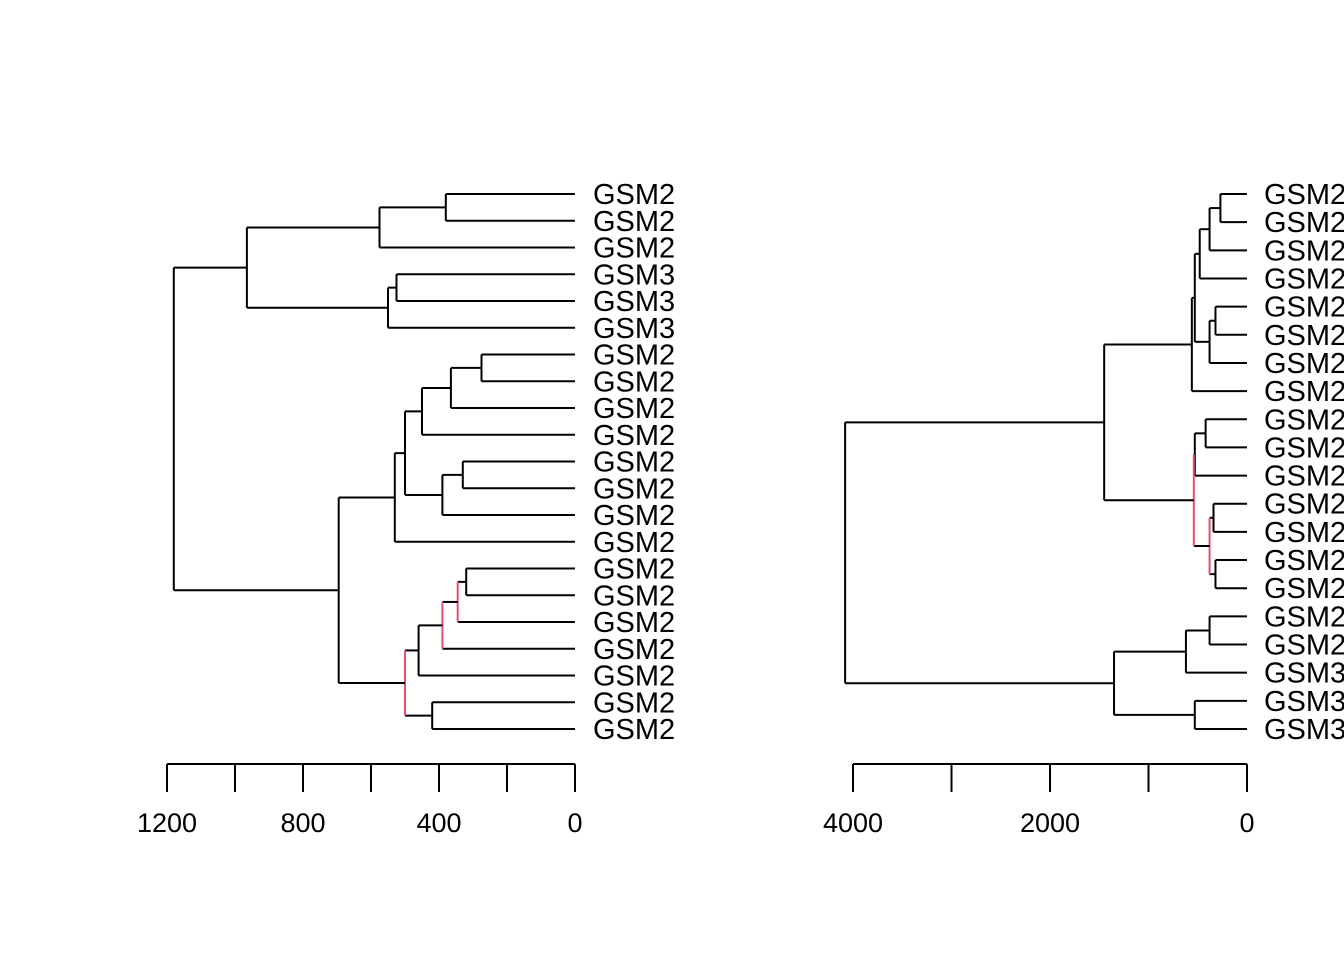  Describe the element at coordinates (302, 823) in the screenshot. I see `x-axis-tick-label: 800` at that location.